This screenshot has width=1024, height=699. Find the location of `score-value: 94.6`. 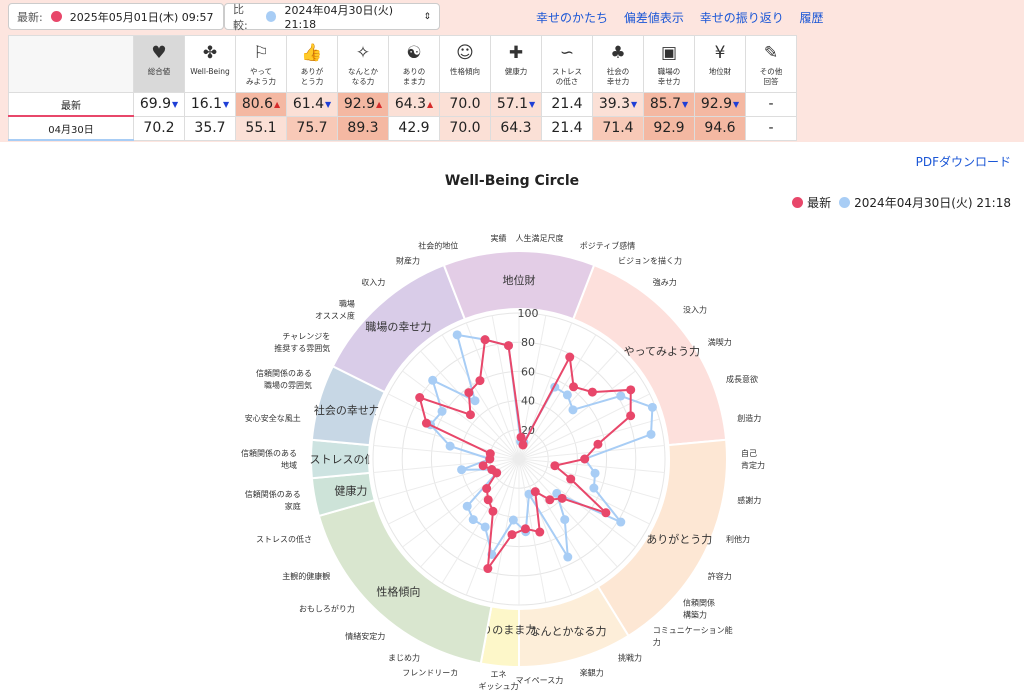

score-value: 94.6 is located at coordinates (720, 128).